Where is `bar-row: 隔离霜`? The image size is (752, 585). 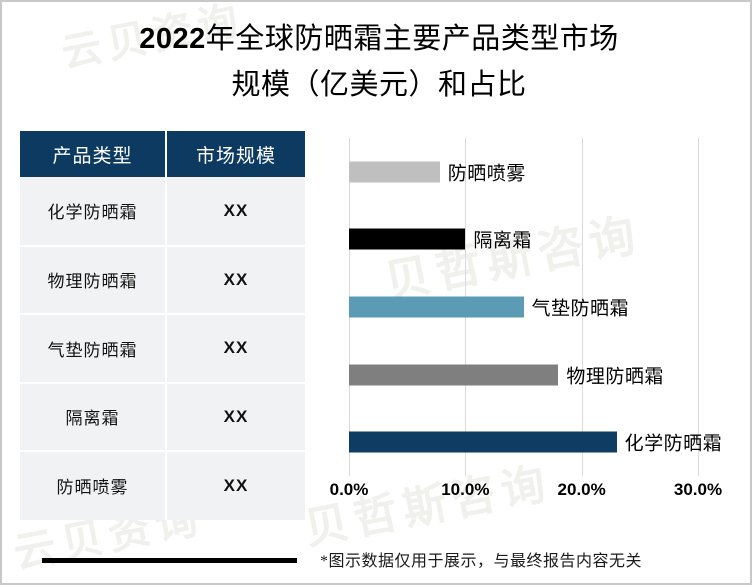
bar-row: 隔离霜 is located at coordinates (523, 240).